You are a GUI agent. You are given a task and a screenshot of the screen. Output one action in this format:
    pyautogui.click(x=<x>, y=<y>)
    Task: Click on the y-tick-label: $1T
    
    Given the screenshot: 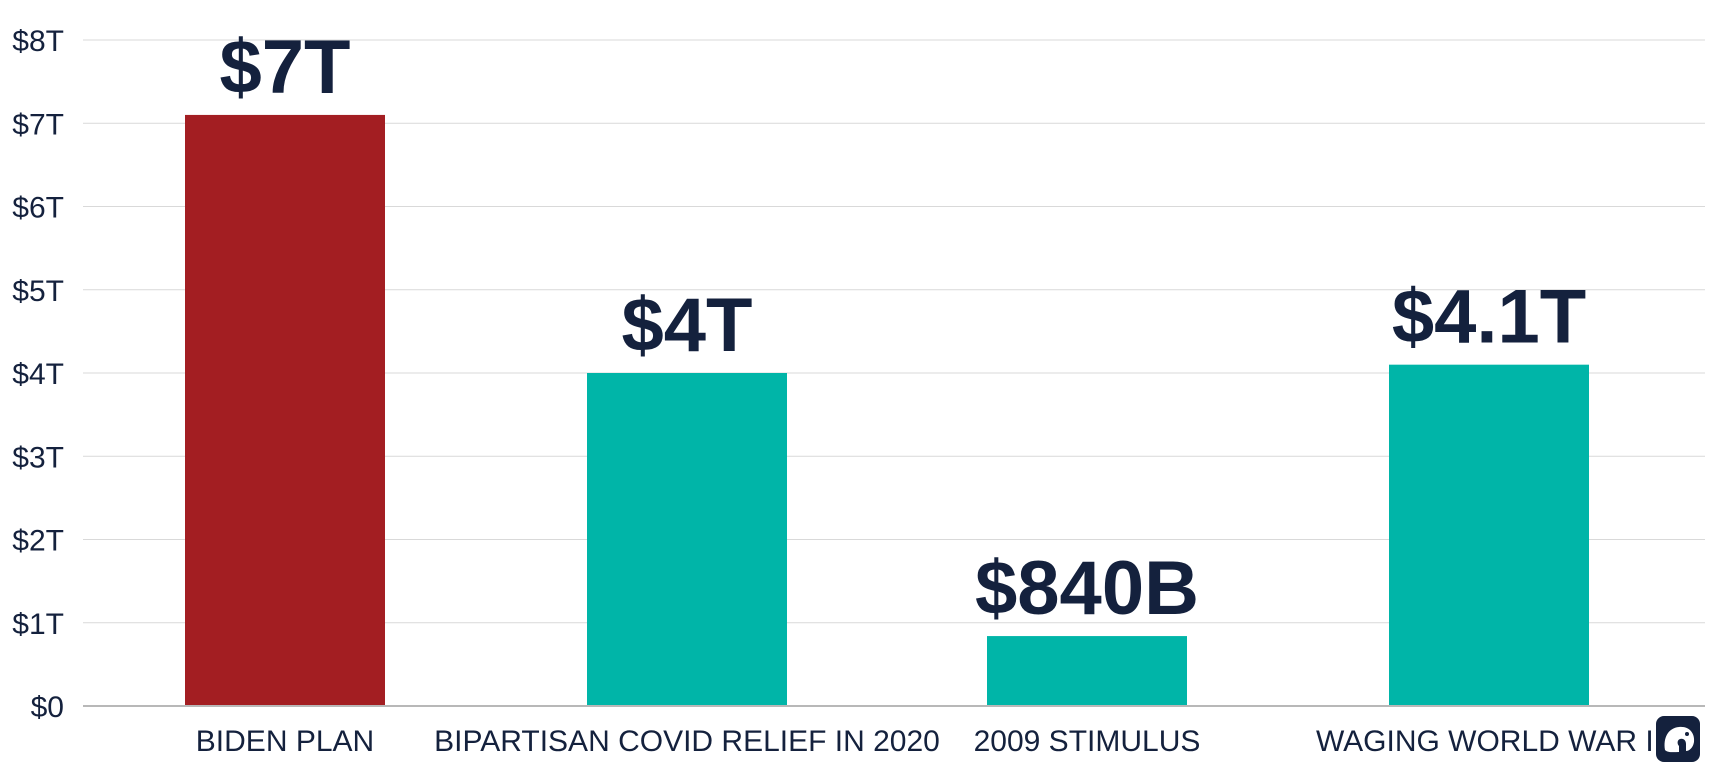 What is the action you would take?
    pyautogui.click(x=38, y=624)
    